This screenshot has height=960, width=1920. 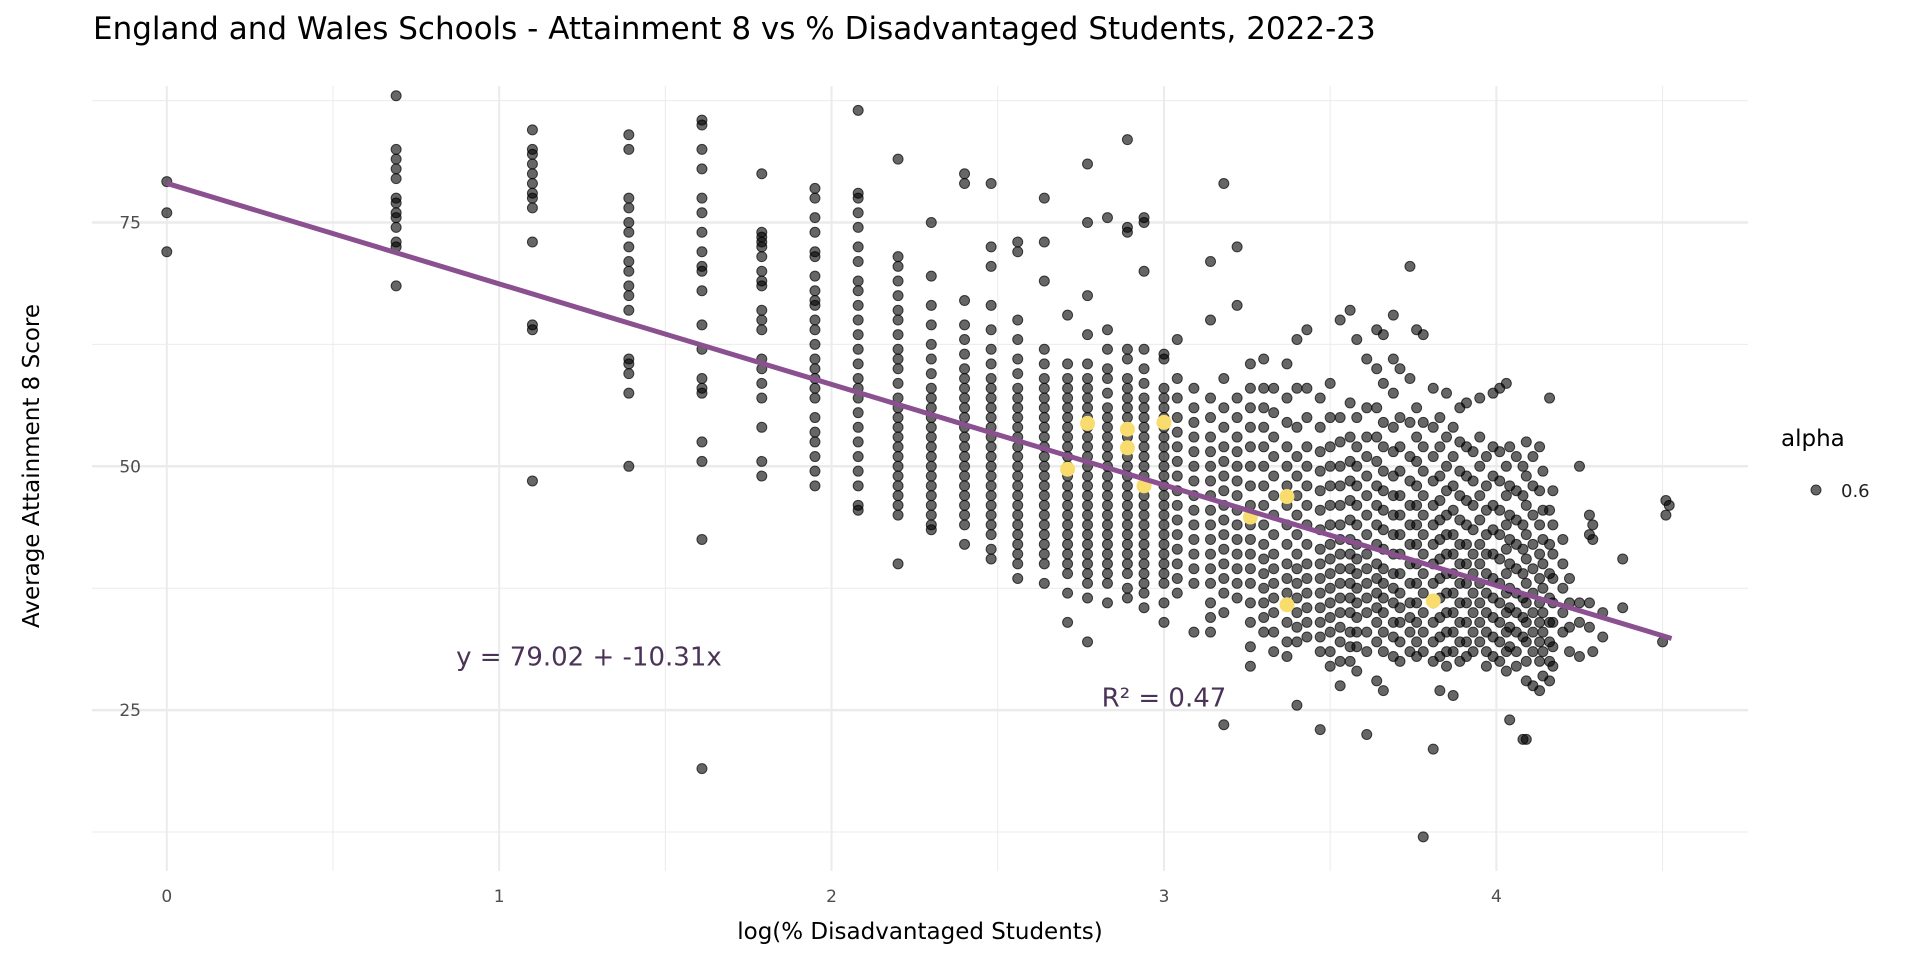 What do you see at coordinates (1496, 897) in the screenshot?
I see `x-tick-label: 4` at bounding box center [1496, 897].